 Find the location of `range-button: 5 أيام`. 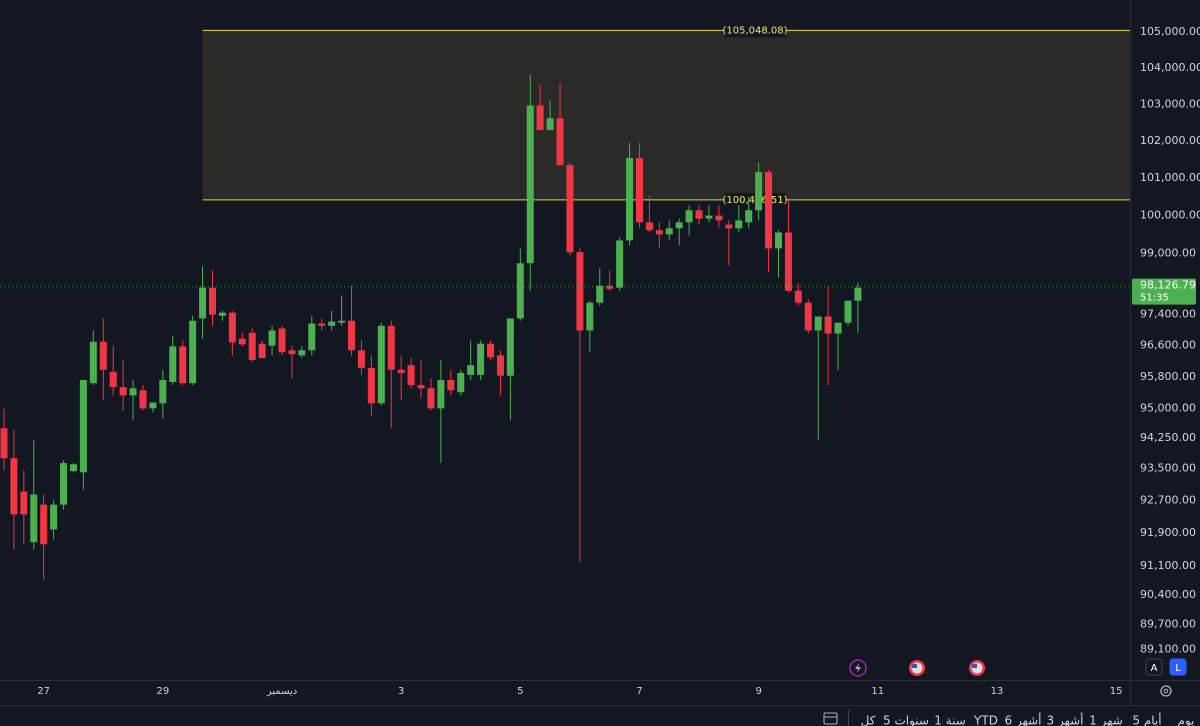

range-button: 5 أيام is located at coordinates (1146, 719).